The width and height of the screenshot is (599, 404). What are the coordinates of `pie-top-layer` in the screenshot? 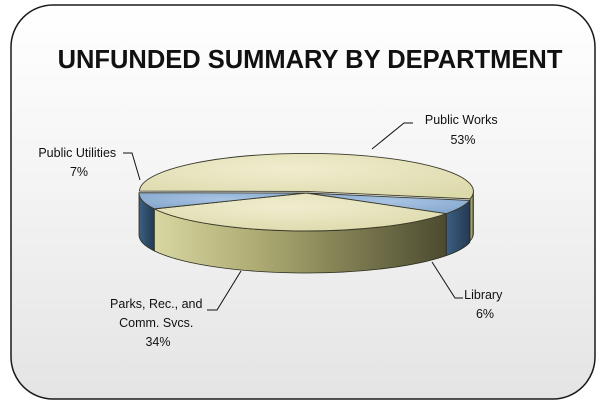 It's located at (306, 192).